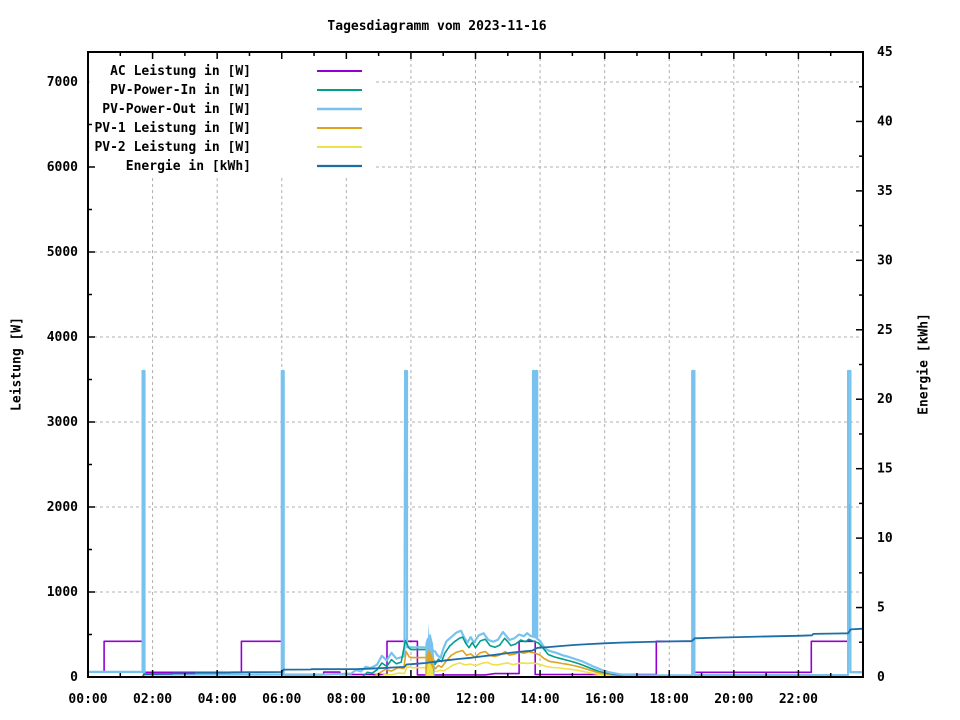 The image size is (960, 720). I want to click on y-tick-label: 6000, so click(62, 167).